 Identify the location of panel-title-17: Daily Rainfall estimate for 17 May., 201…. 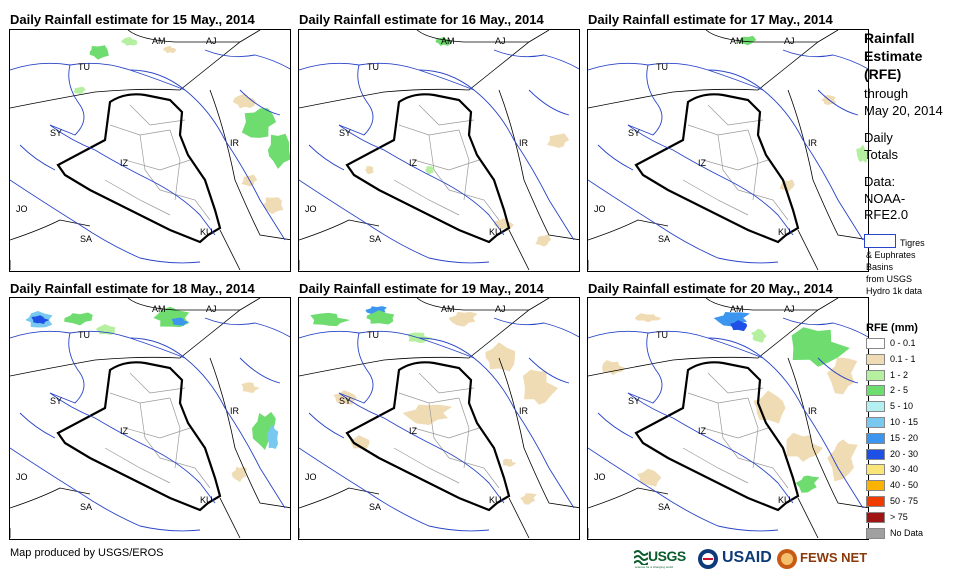
(710, 19).